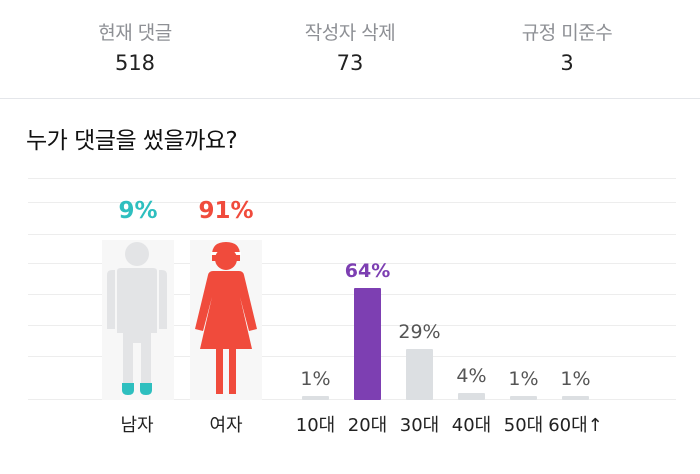  I want to click on stat-value: 518, so click(135, 63).